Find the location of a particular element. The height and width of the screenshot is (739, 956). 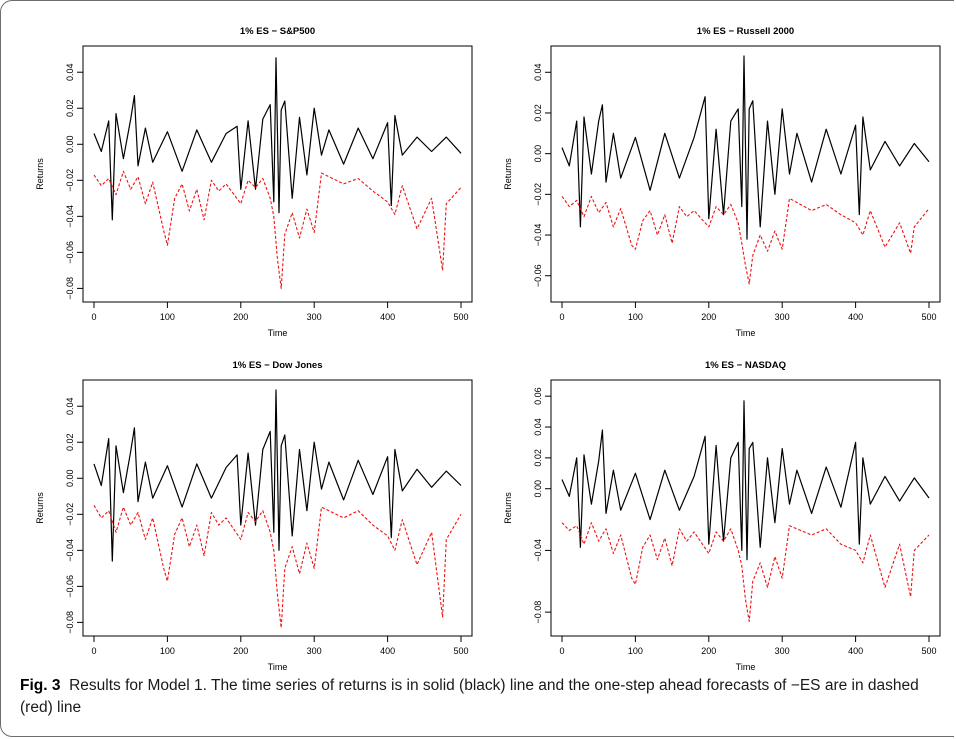

chart-4-title: 1% ES − NASDAQ is located at coordinates (745, 365).